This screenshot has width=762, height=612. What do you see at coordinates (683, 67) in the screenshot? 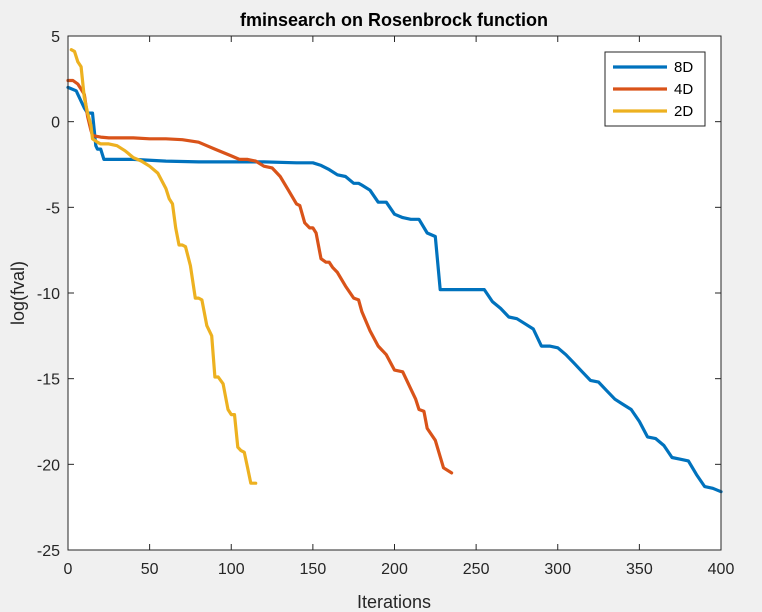
I see `legend-label-8d: 8D` at bounding box center [683, 67].